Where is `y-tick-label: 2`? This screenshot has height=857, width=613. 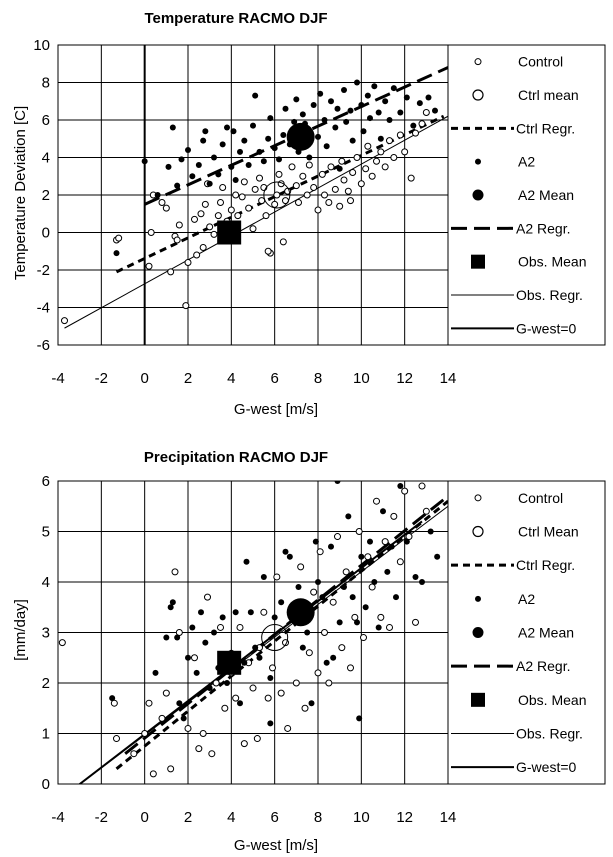
y-tick-label: 2 is located at coordinates (46, 683).